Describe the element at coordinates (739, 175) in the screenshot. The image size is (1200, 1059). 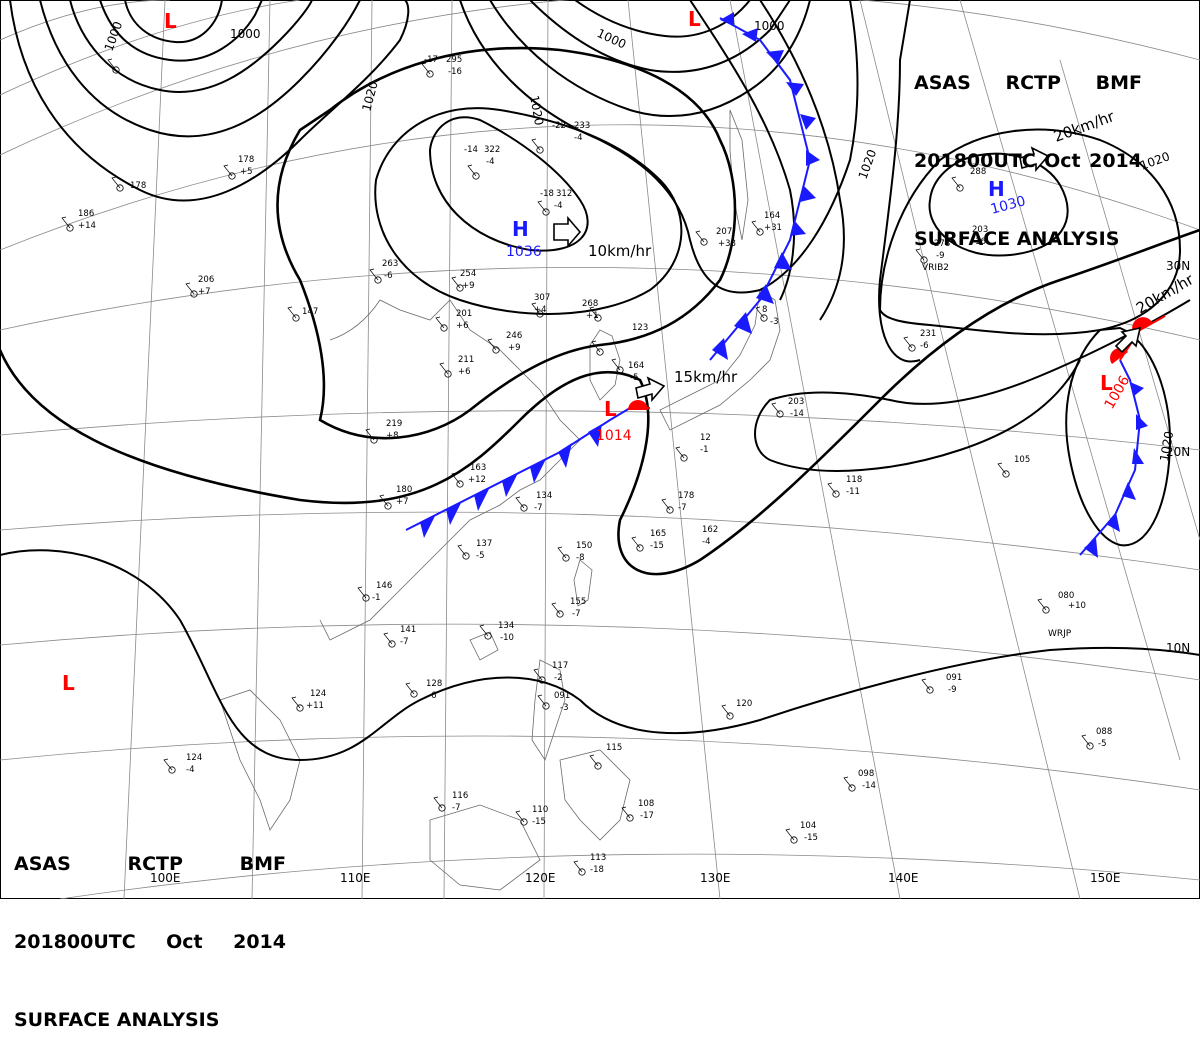
I see `coastline-sakhalin` at that location.